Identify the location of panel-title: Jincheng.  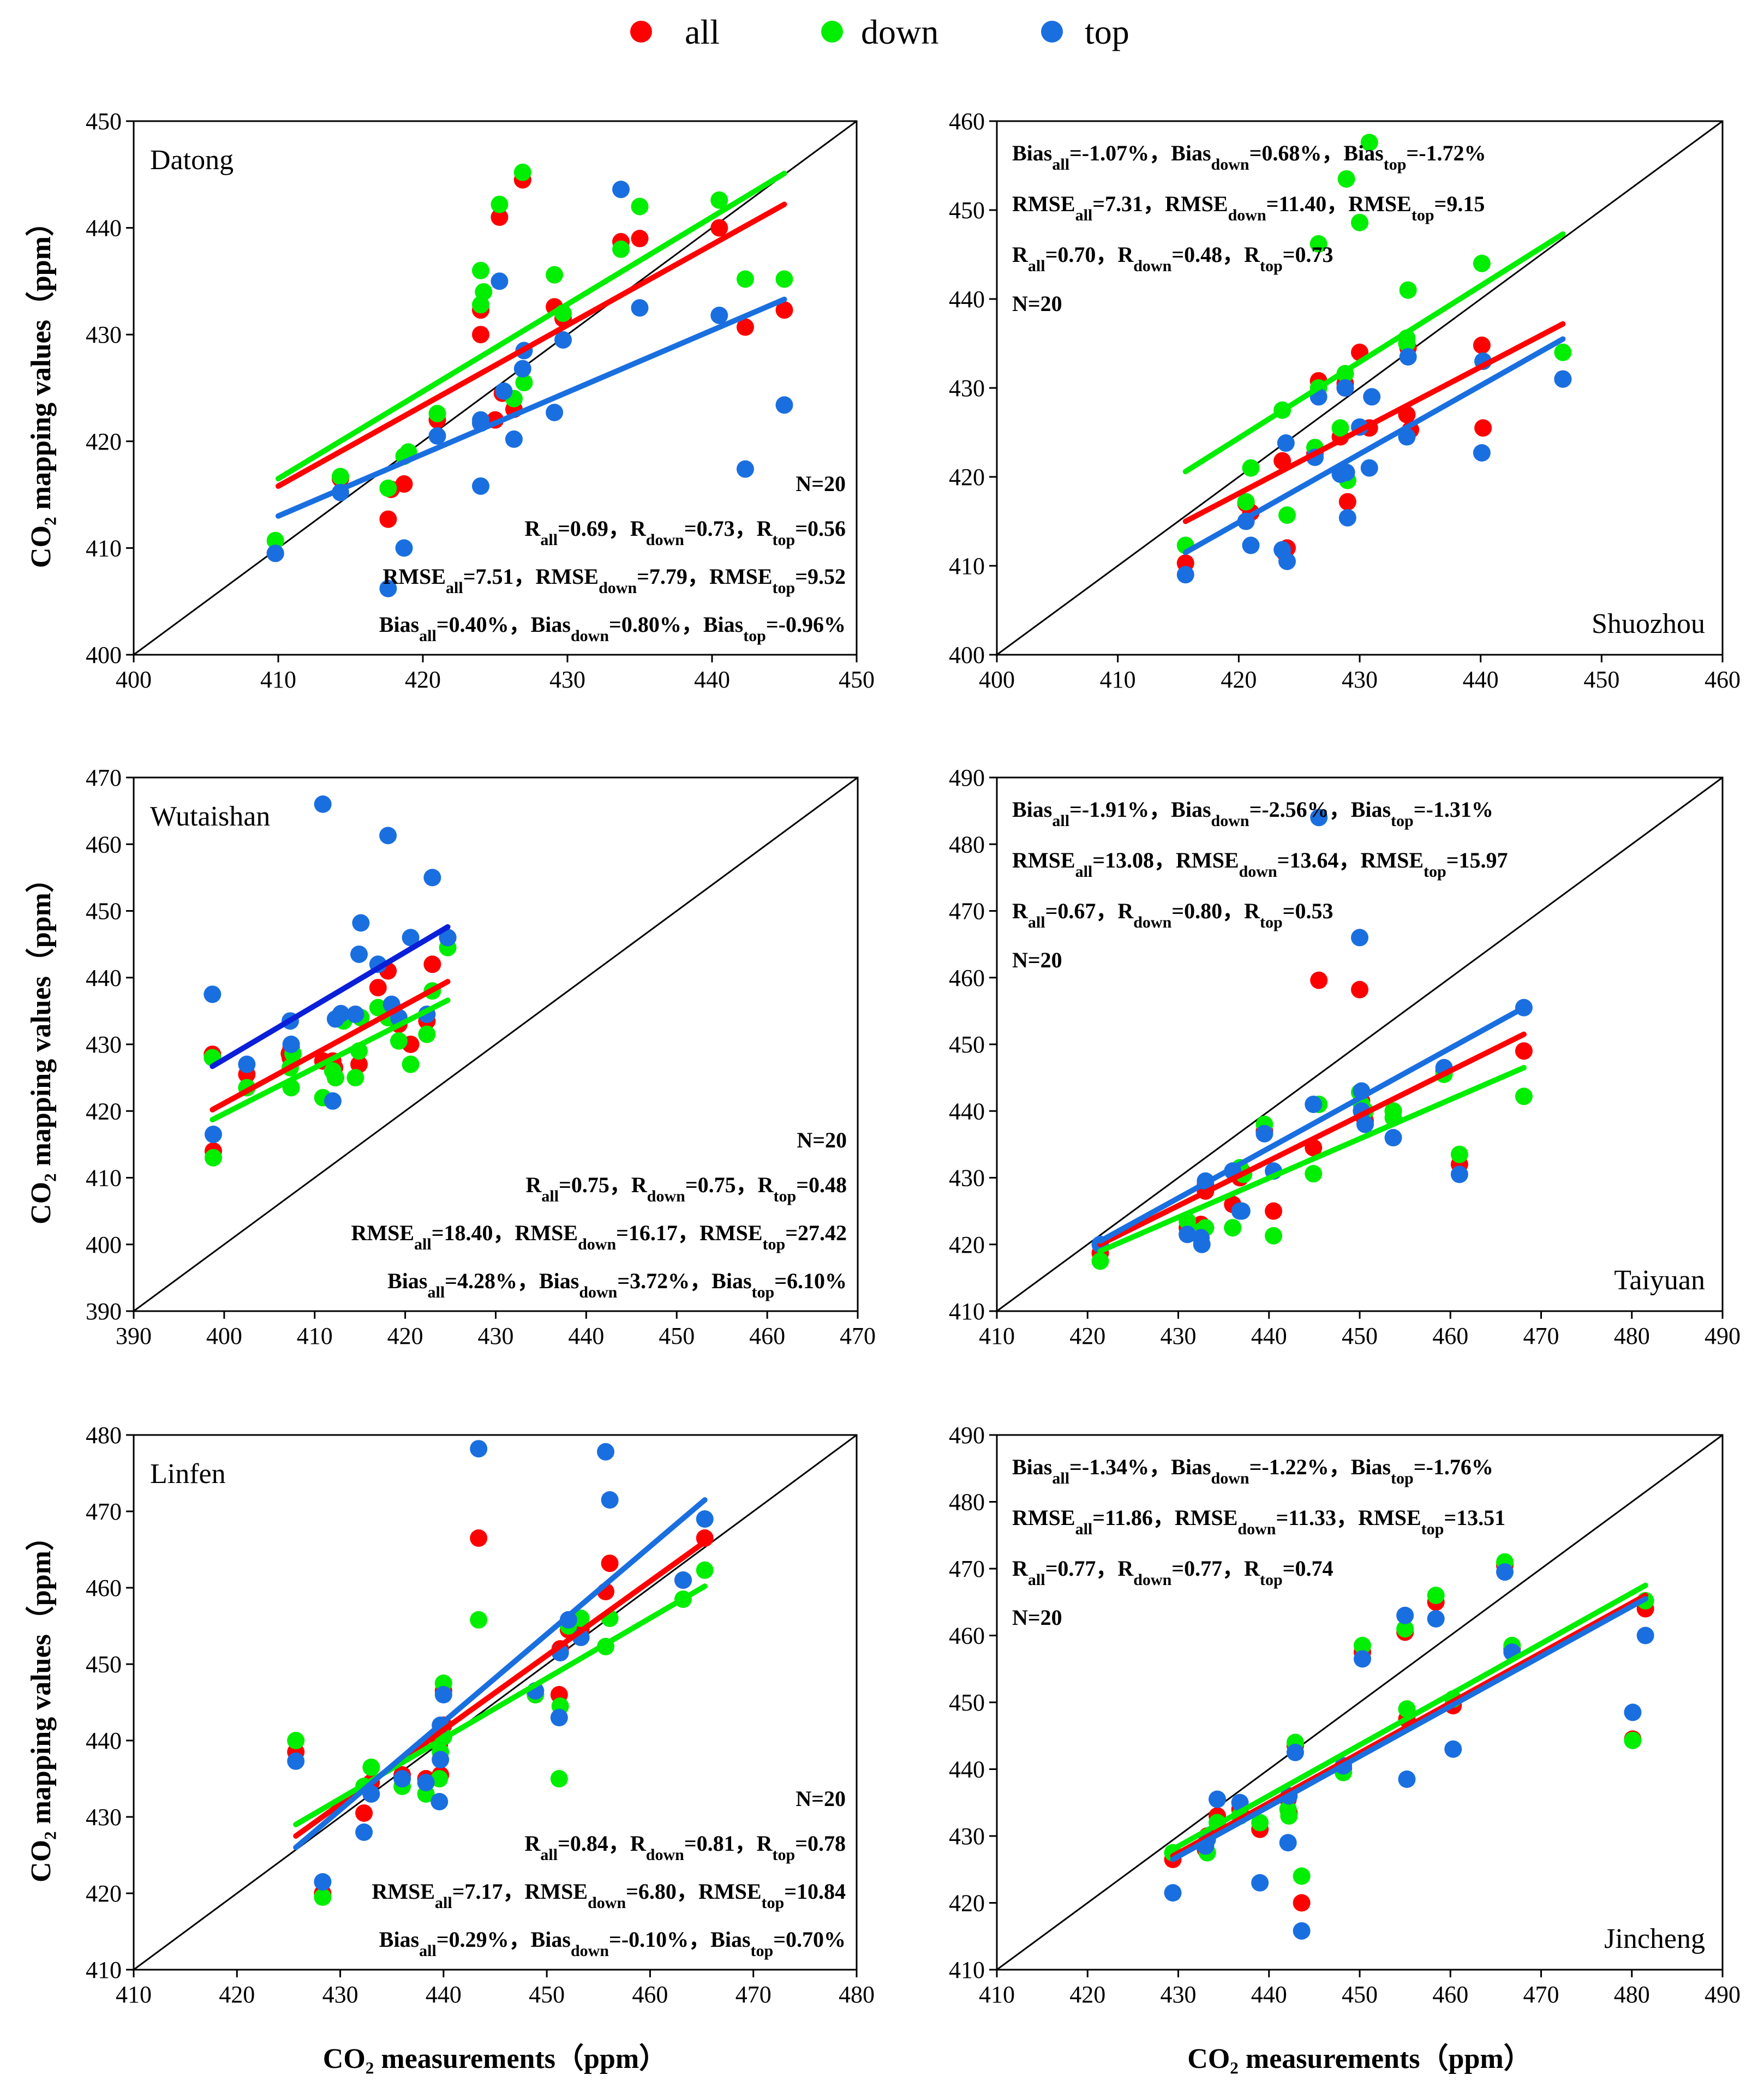
(1654, 1938).